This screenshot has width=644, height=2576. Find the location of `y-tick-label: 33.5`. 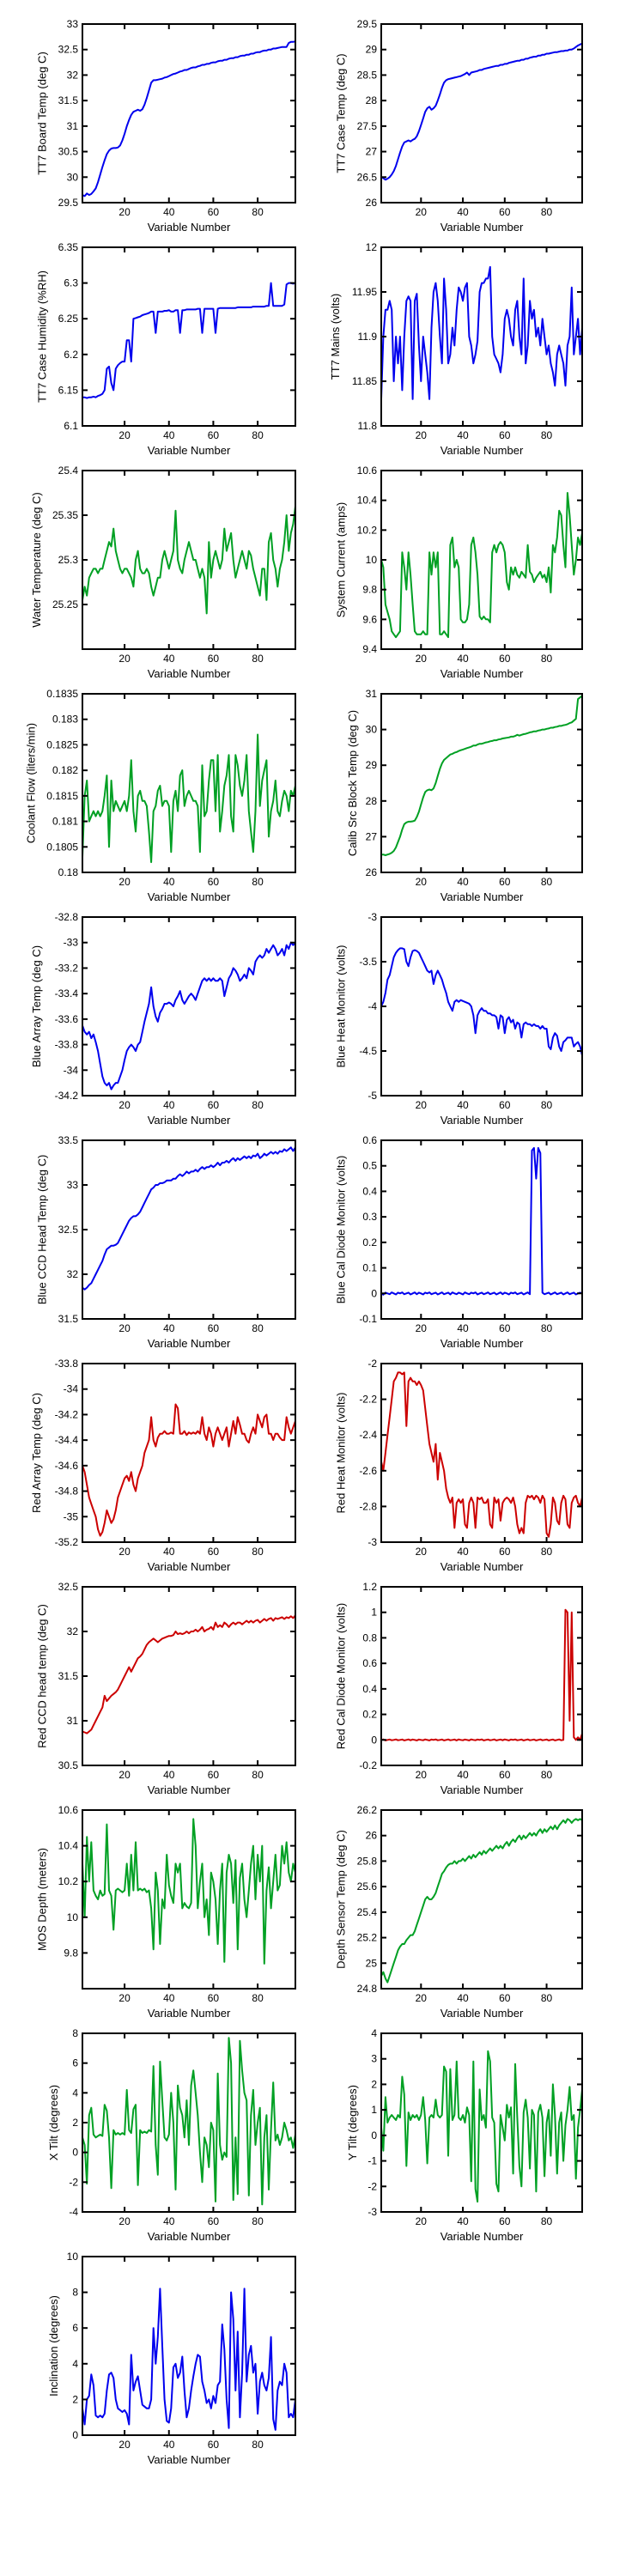

y-tick-label: 33.5 is located at coordinates (69, 1140).